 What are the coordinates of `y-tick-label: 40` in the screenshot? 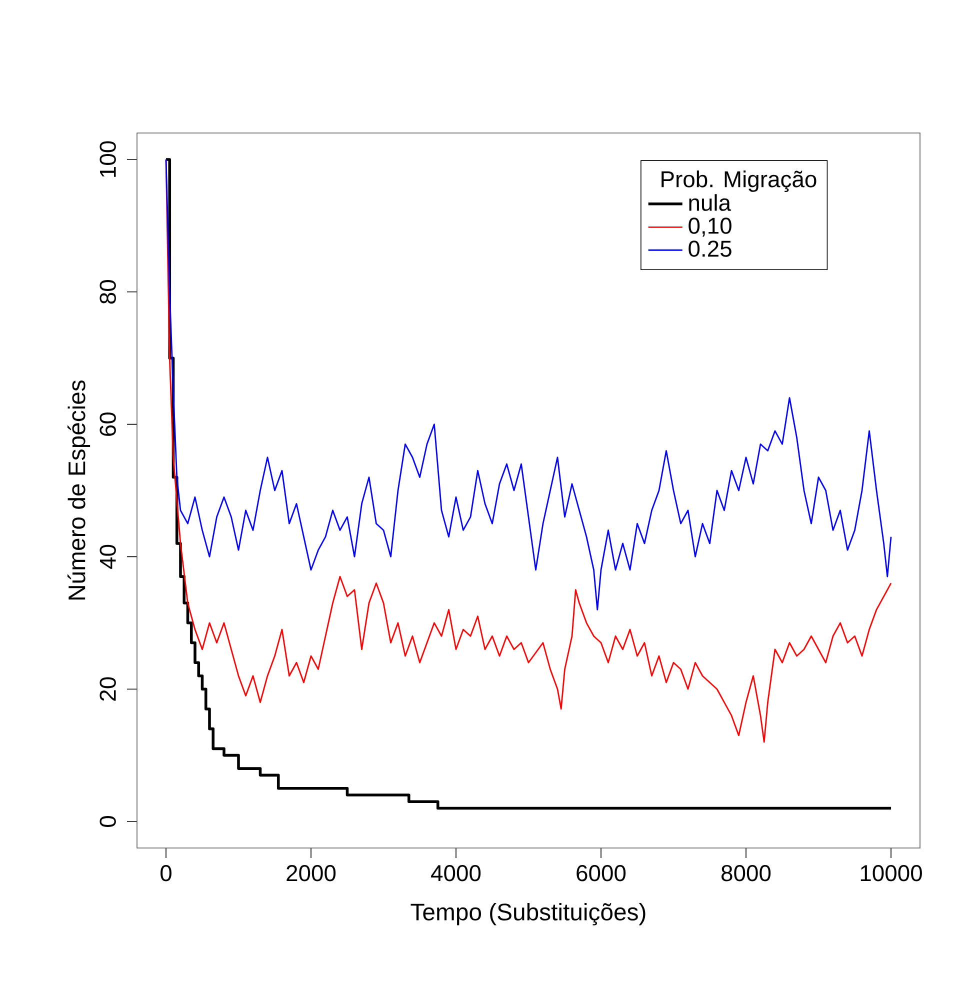 It's located at (108, 556).